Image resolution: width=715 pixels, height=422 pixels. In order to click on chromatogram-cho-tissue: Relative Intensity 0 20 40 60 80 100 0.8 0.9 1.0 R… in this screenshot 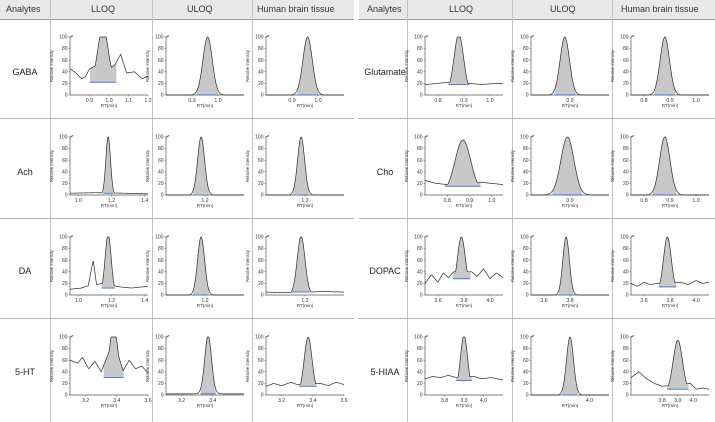, I will do `click(659, 171)`.